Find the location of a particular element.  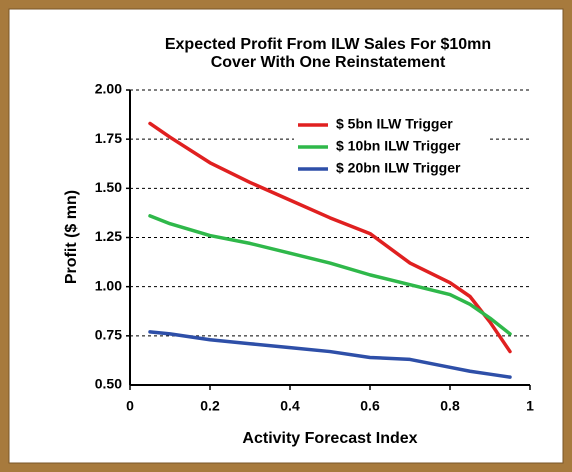

x-tick-label: 0 is located at coordinates (130, 406).